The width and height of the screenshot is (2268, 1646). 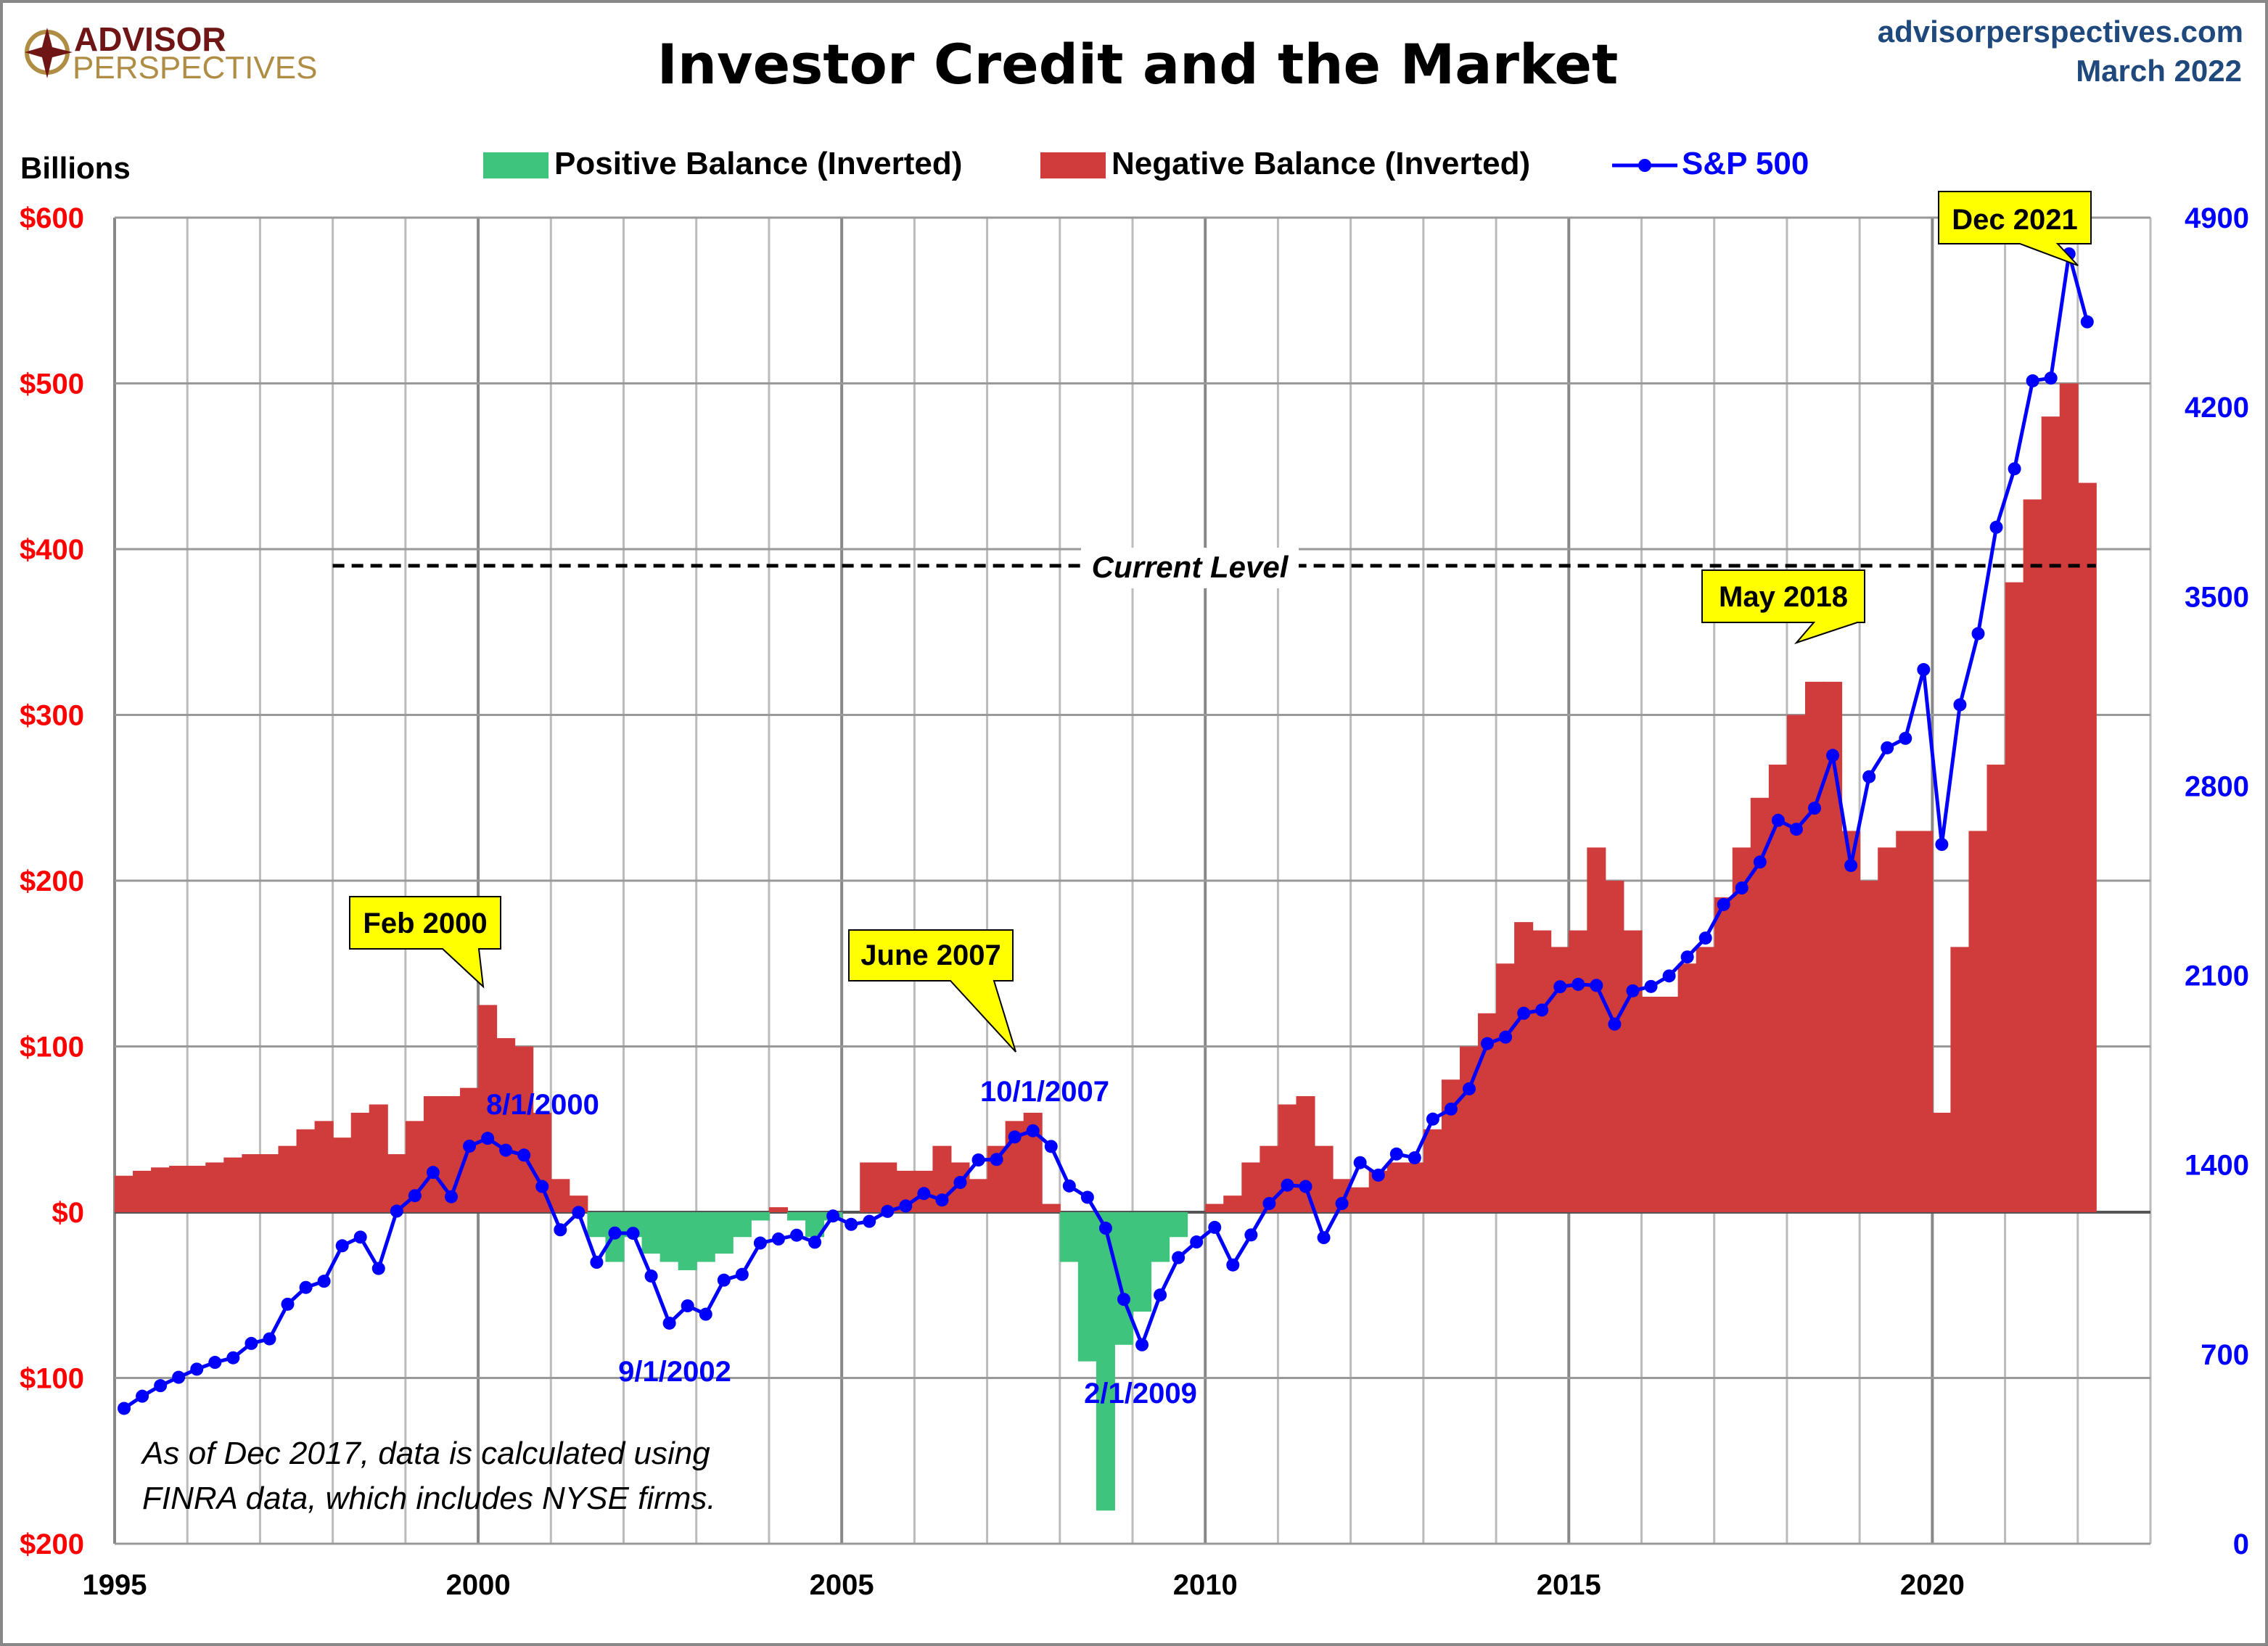 What do you see at coordinates (429, 1498) in the screenshot?
I see `note-line-2: FINRA data, which includes NYSE firms.` at bounding box center [429, 1498].